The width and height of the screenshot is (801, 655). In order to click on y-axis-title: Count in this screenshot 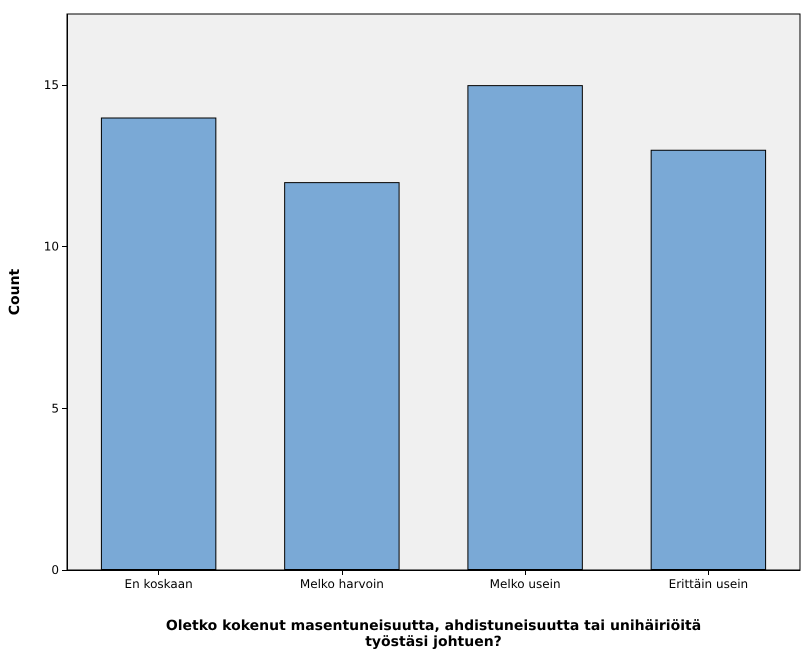, I will do `click(15, 292)`.